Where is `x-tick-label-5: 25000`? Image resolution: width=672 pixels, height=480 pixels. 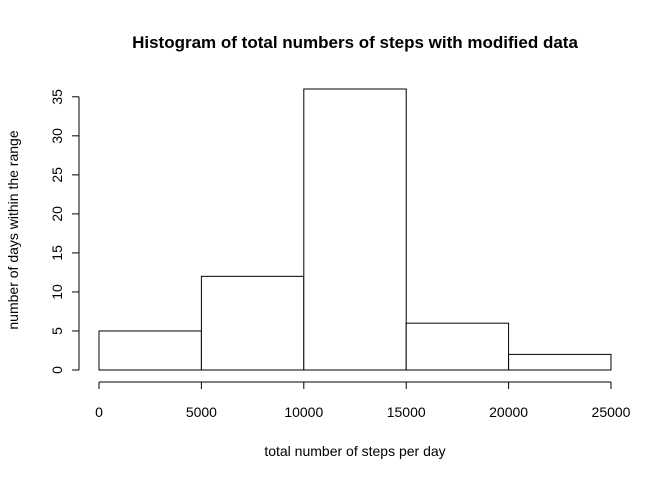
x-tick-label-5: 25000 is located at coordinates (611, 412).